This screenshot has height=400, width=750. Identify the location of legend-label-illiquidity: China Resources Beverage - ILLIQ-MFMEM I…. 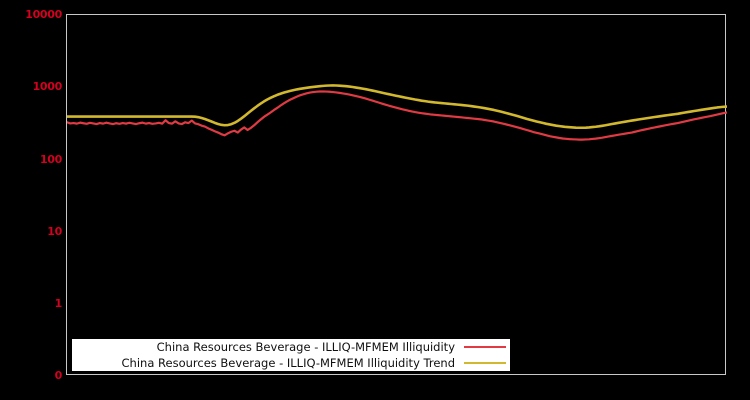
(305, 346).